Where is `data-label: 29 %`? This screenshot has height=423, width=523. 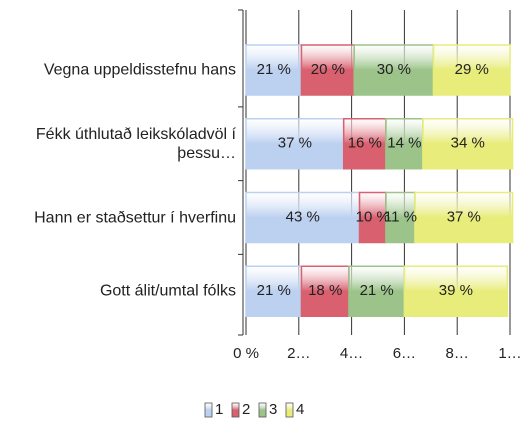 data-label: 29 % is located at coordinates (472, 69).